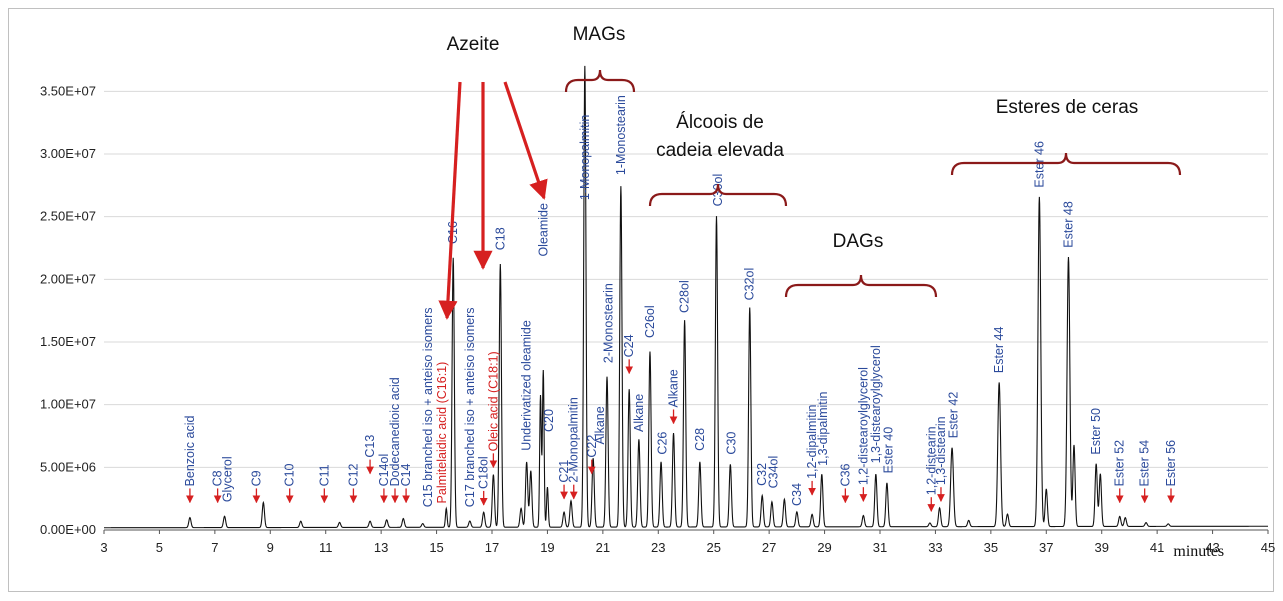 The height and width of the screenshot is (601, 1283). What do you see at coordinates (1096, 431) in the screenshot?
I see `peak-label: Ester 50` at bounding box center [1096, 431].